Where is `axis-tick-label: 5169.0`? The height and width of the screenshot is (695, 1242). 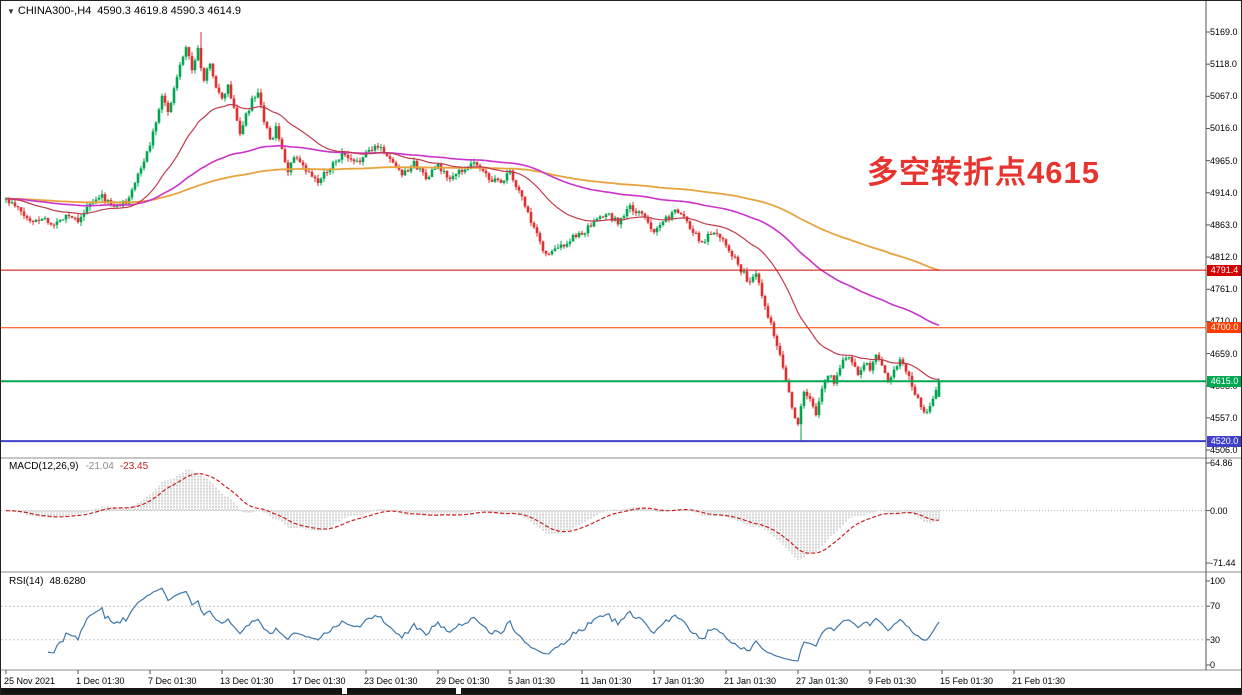 axis-tick-label: 5169.0 is located at coordinates (1224, 32).